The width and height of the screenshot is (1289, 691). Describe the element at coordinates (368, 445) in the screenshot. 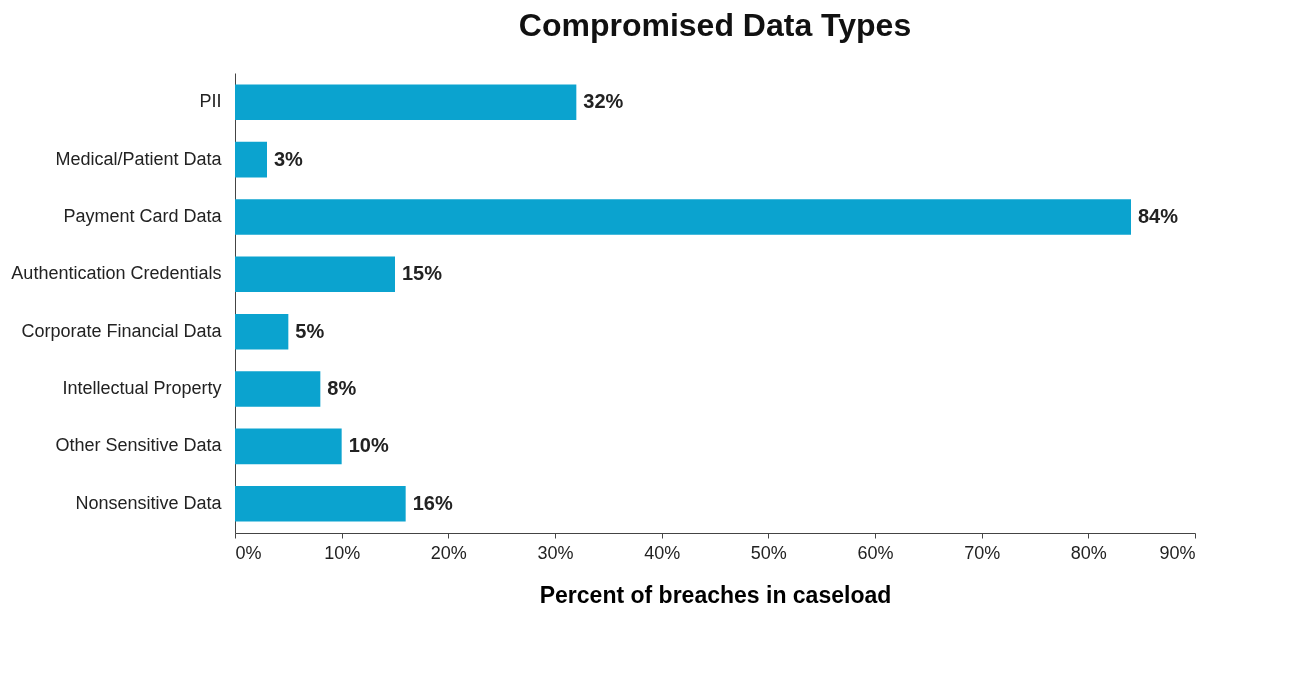

I see `data-label: 10%` at that location.